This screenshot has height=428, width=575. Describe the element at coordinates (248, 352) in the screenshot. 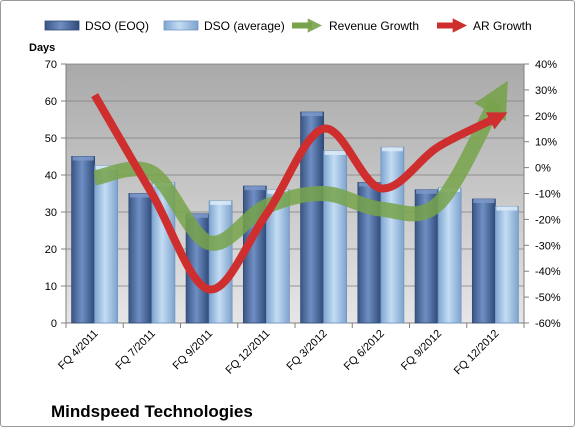

I see `x-tick-label: FQ 12/2011` at that location.